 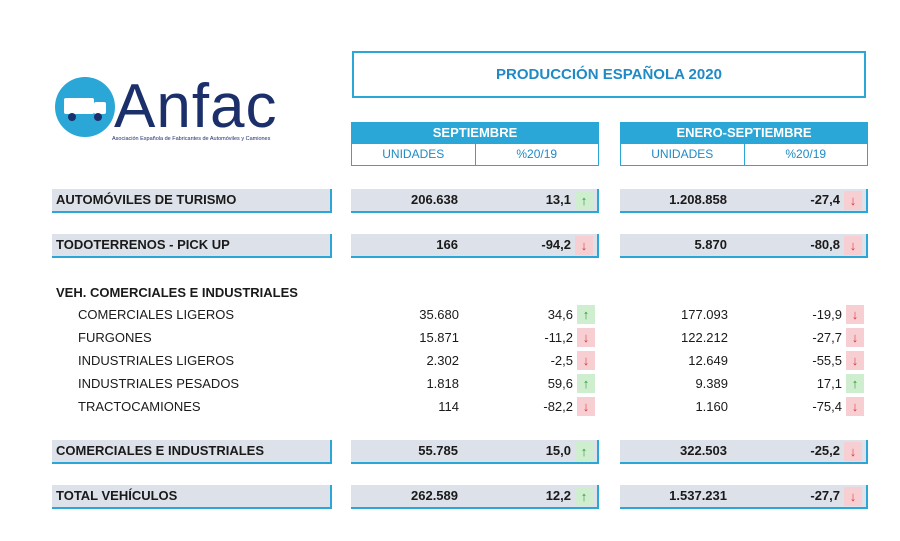 I want to click on row-values-sep: 15.871 -11,2 ↓, so click(x=475, y=338).